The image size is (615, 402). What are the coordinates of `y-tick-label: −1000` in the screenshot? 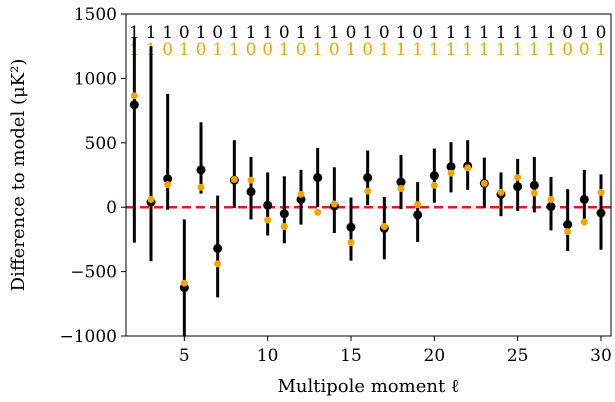 It's located at (88, 337).